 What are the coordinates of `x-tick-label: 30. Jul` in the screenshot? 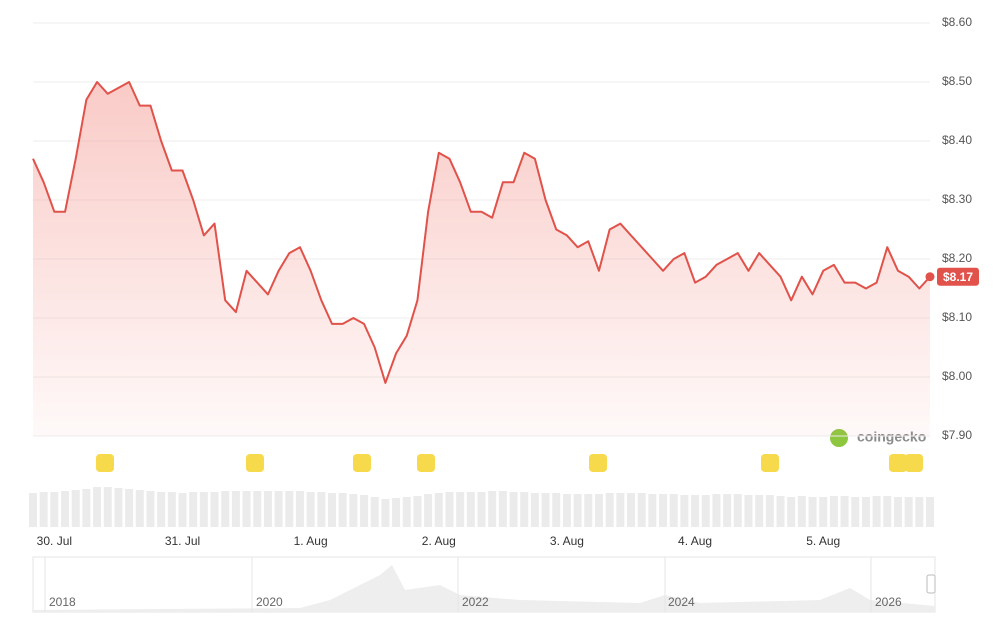 It's located at (54, 541).